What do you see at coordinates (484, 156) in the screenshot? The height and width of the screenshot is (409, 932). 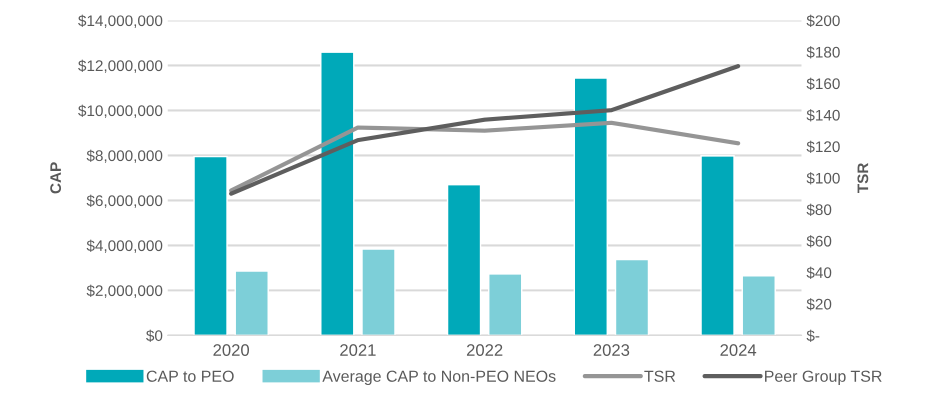 I see `line-series` at bounding box center [484, 156].